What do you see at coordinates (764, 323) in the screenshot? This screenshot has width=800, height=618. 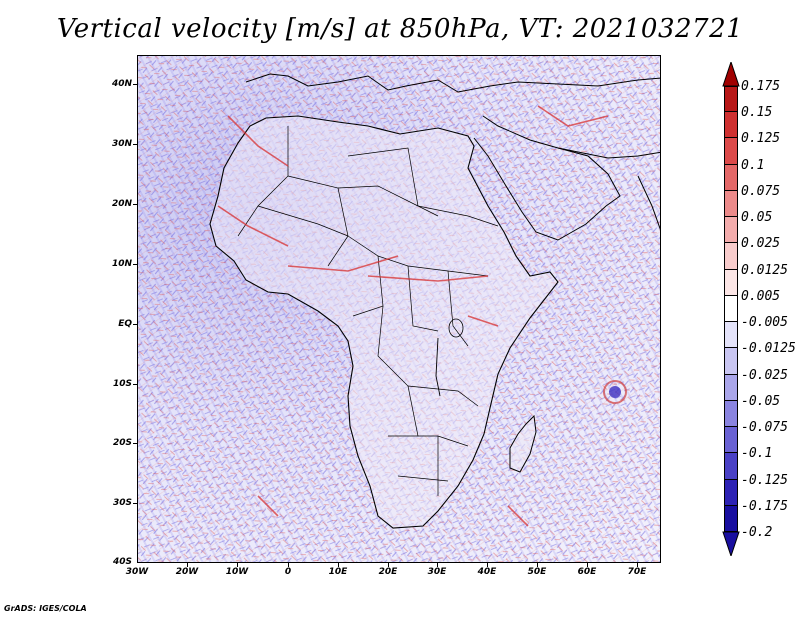 I see `colorbar-label: -0.005` at bounding box center [764, 323].